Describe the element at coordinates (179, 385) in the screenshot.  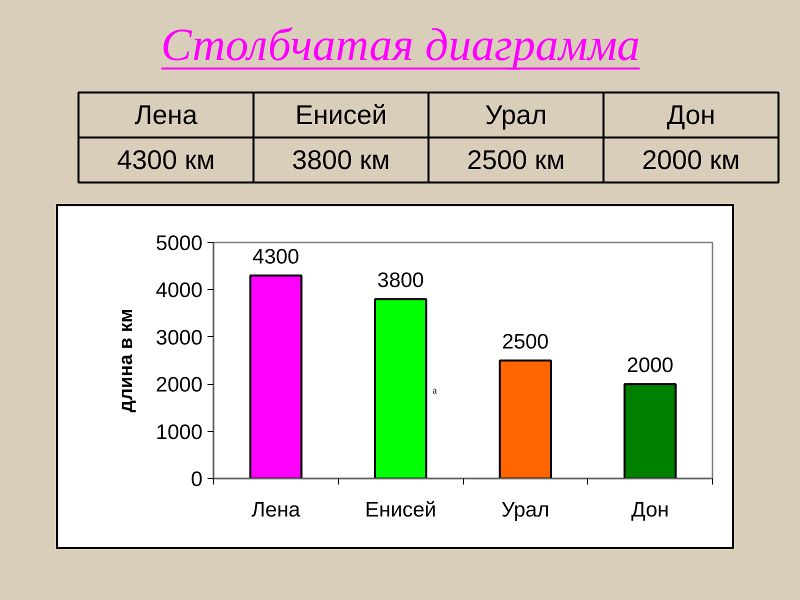
I see `y-tick-label: 2000` at that location.